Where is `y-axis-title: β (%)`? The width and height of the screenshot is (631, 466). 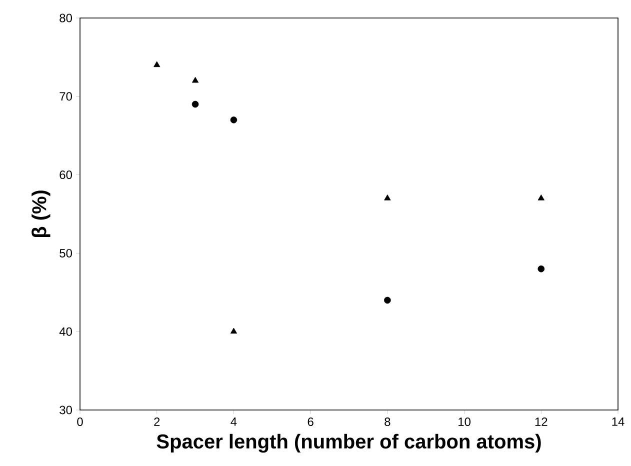 y-axis-title: β (%) is located at coordinates (41, 214).